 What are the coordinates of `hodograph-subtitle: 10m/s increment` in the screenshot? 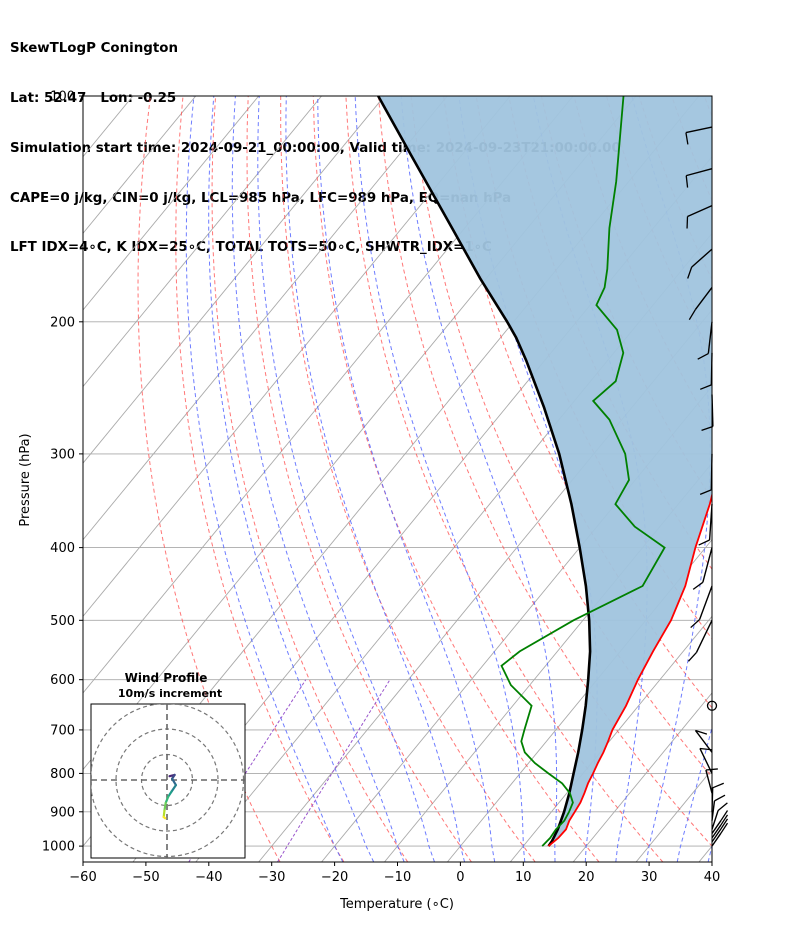 It's located at (170, 693).